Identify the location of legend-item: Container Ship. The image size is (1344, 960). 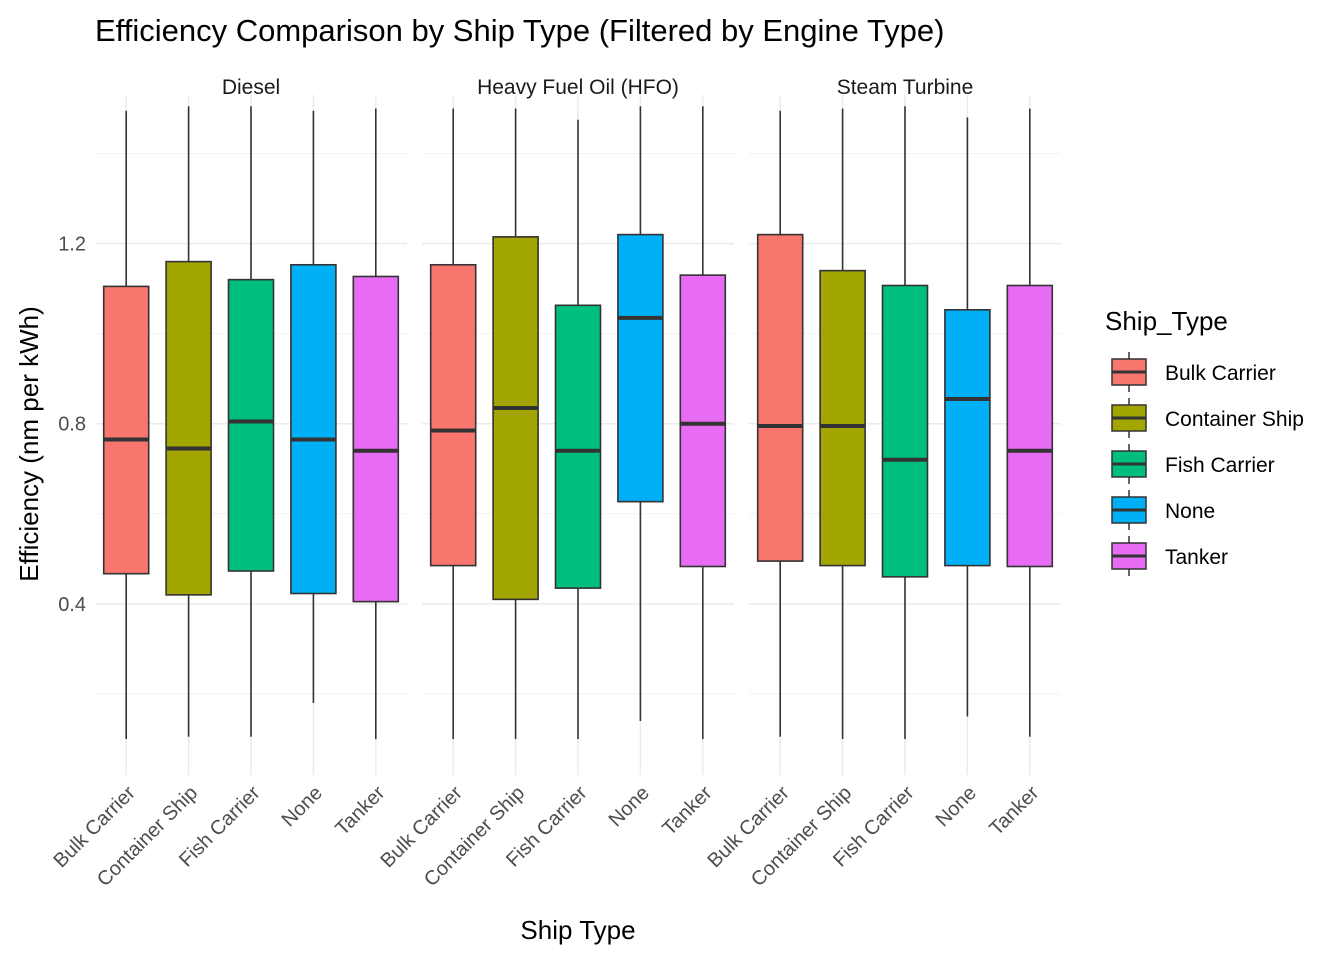
(1207, 418).